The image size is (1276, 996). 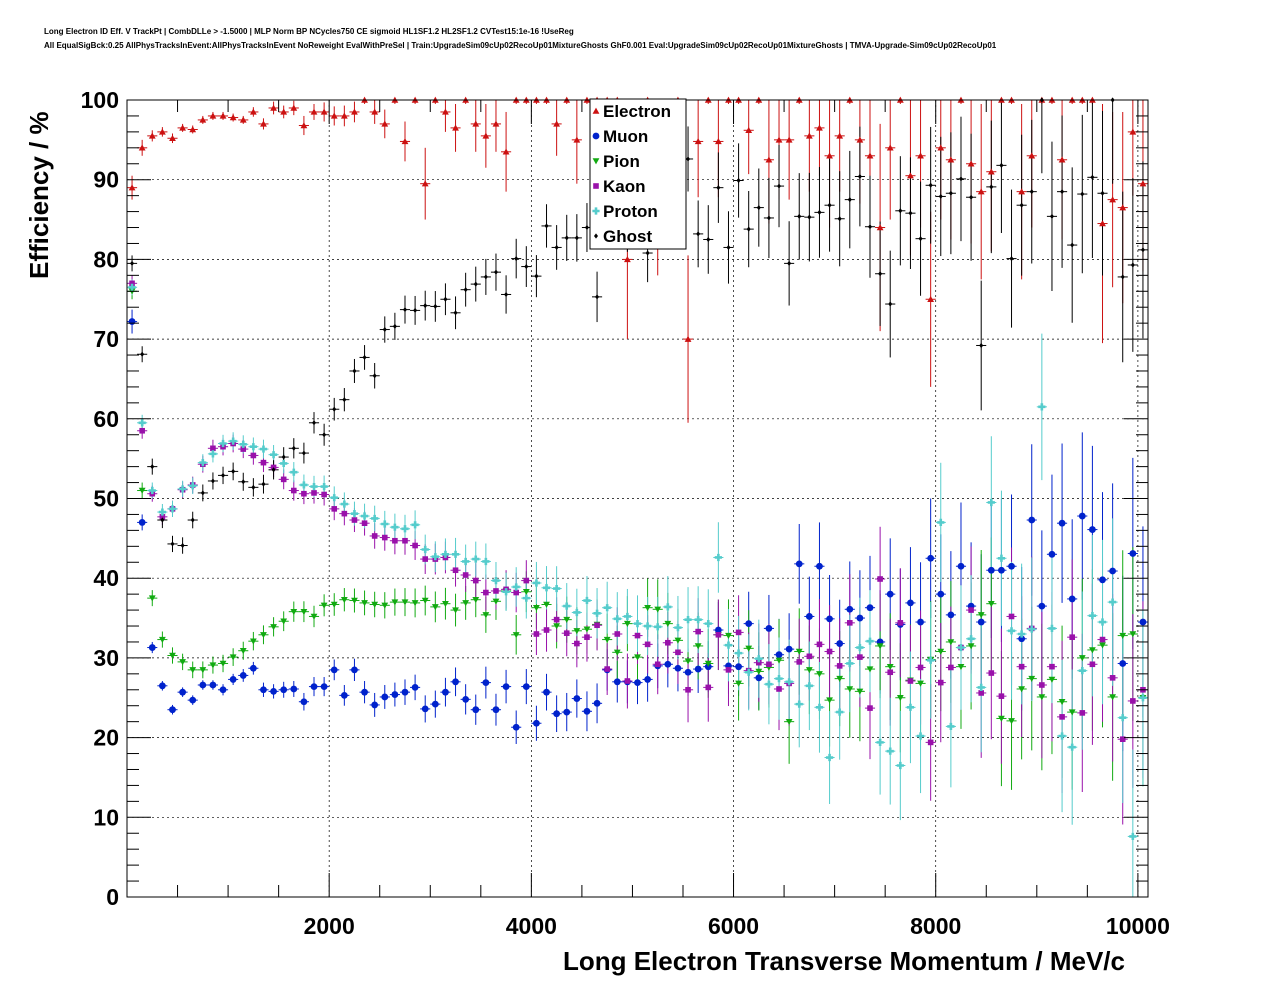 What do you see at coordinates (624, 186) in the screenshot?
I see `legend-kaon-label: Kaon` at bounding box center [624, 186].